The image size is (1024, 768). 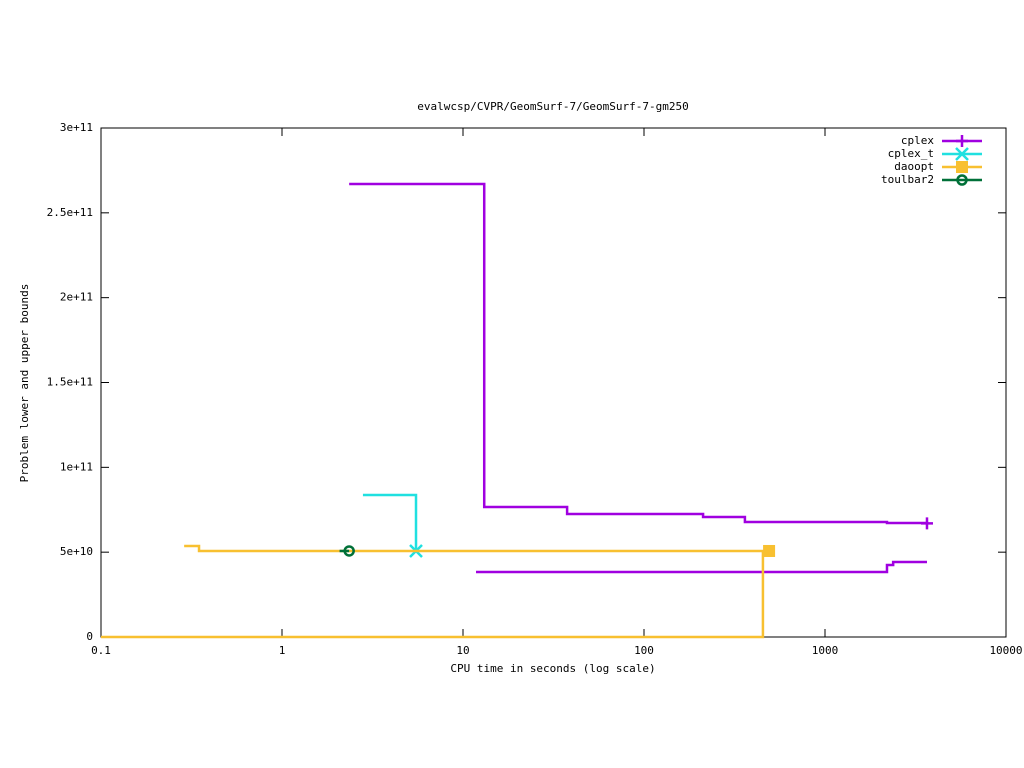 I want to click on y-tick-label: 5e+10, so click(x=76, y=551).